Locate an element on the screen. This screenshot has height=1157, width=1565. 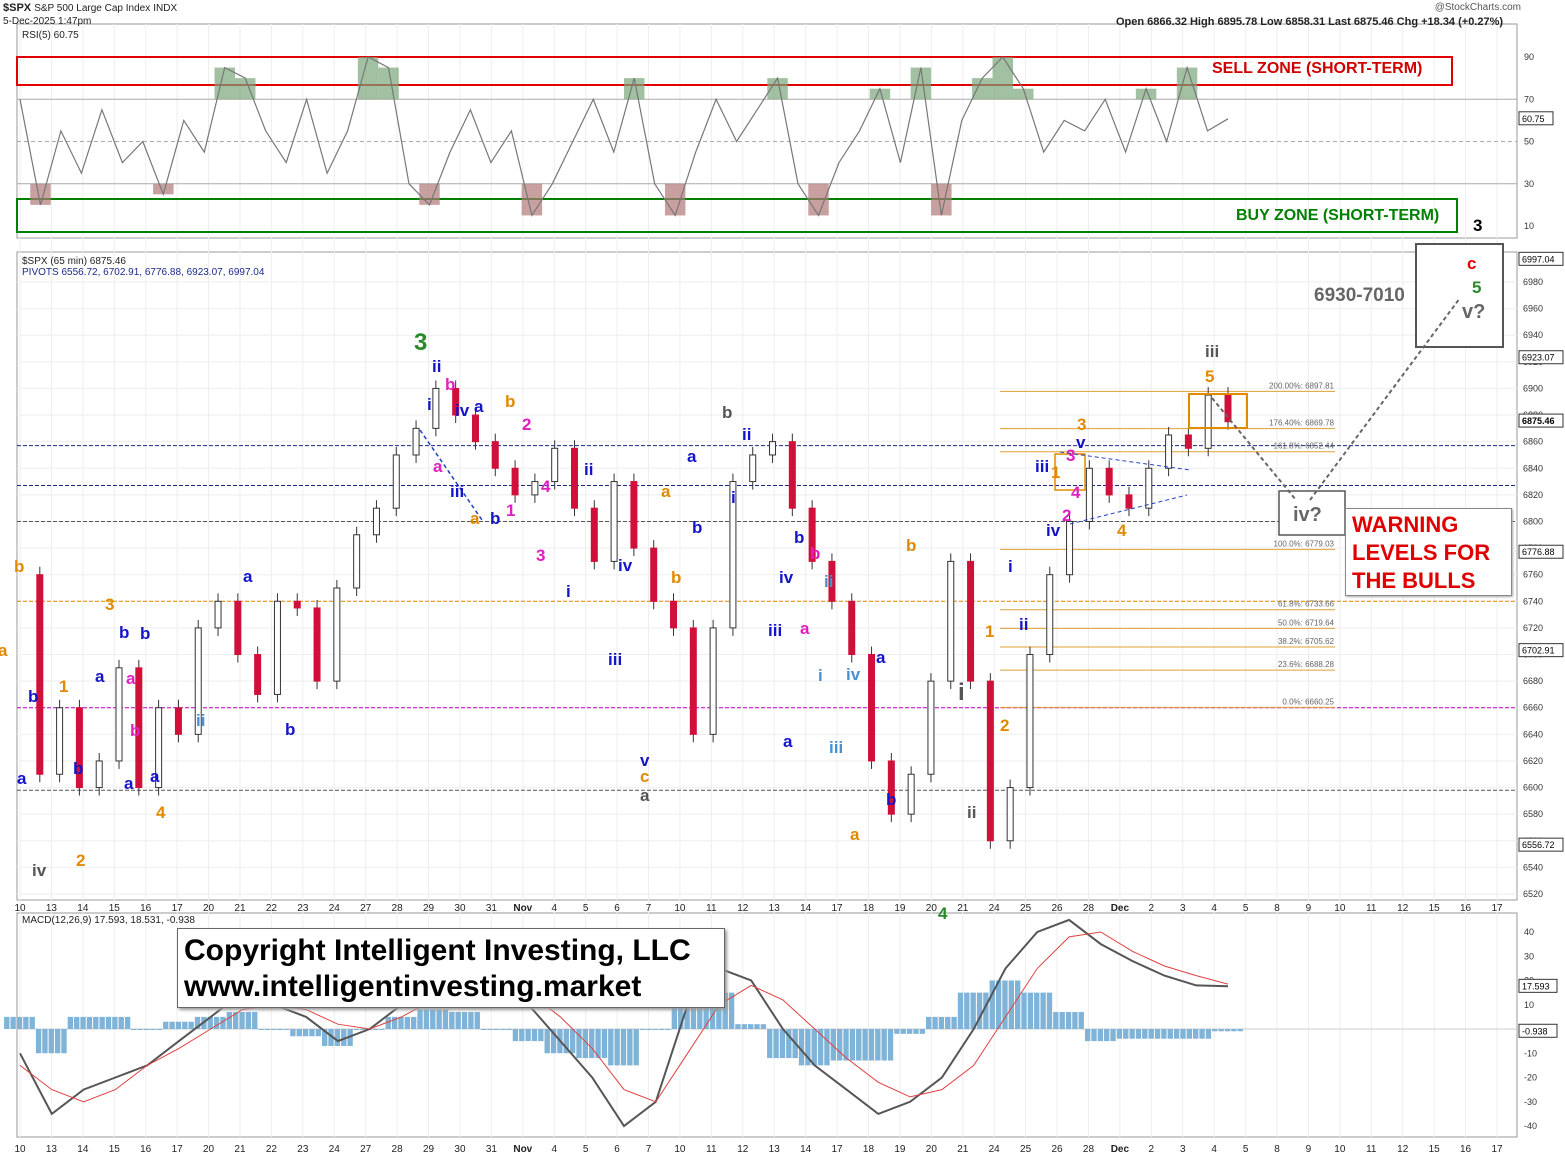
price-tick-label: 6600 is located at coordinates (1533, 788).